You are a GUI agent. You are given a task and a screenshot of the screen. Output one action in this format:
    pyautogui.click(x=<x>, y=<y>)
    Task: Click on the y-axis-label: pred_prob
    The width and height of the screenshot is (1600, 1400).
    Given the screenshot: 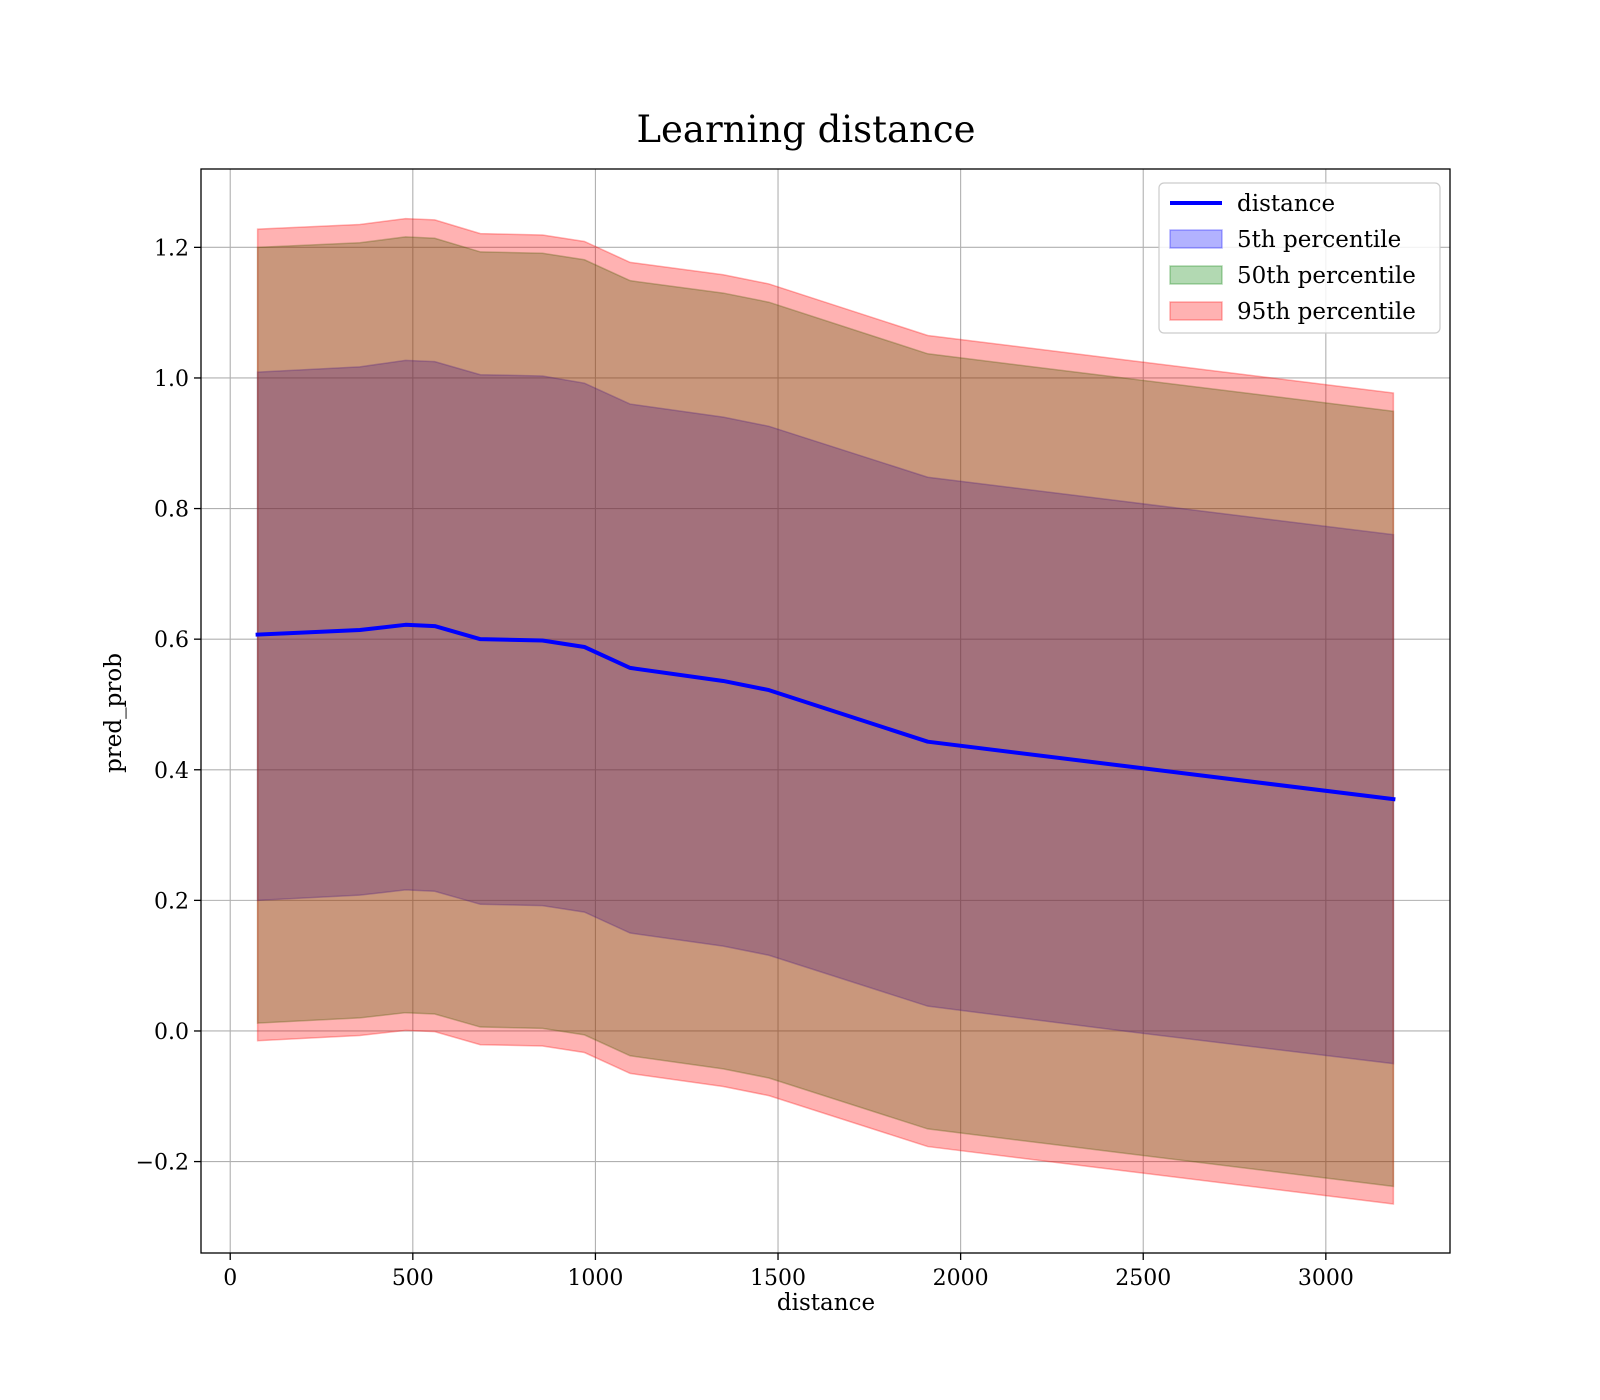 What is the action you would take?
    pyautogui.click(x=114, y=713)
    